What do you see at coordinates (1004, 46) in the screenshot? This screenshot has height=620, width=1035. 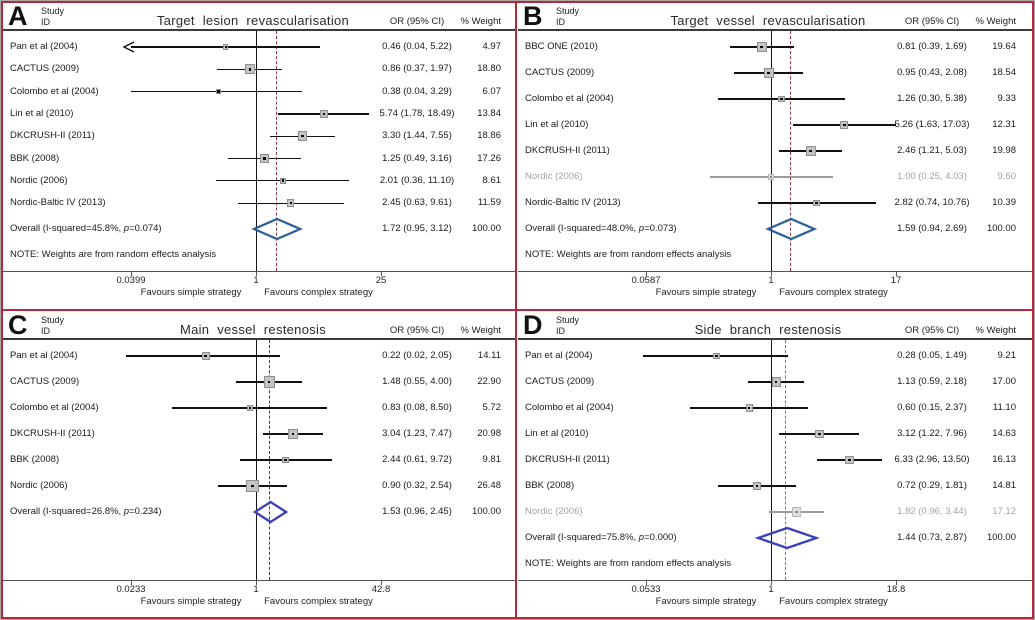 I see `weight-value: 19.64` at bounding box center [1004, 46].